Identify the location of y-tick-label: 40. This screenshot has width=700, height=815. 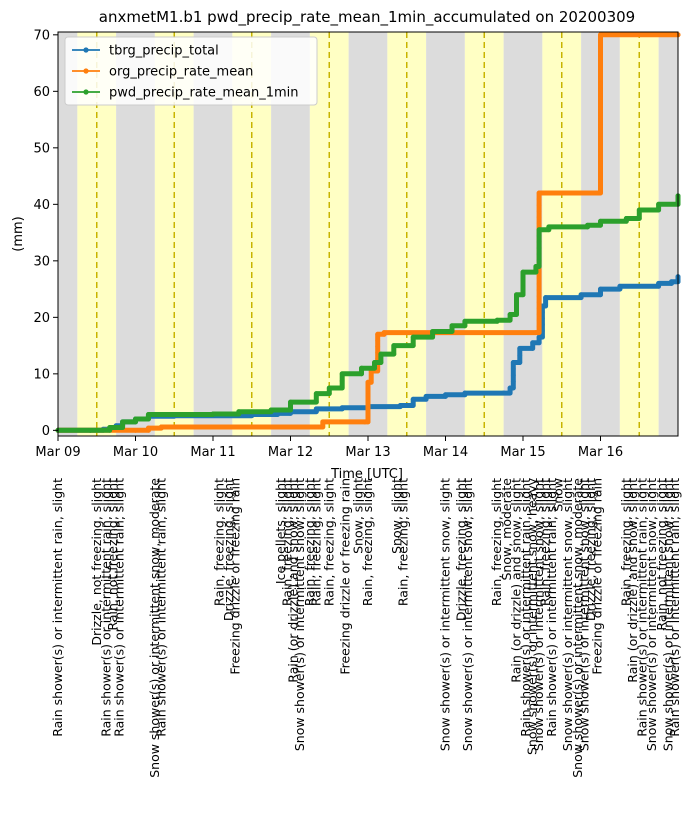
(41, 205).